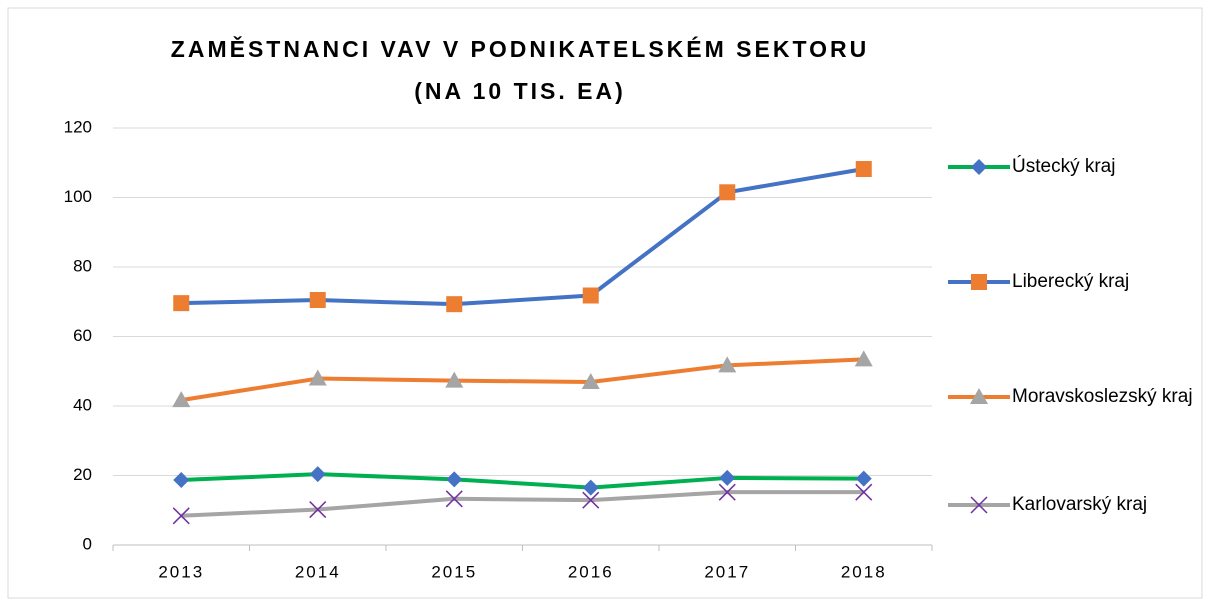  I want to click on x-tick-label: 2017, so click(727, 571).